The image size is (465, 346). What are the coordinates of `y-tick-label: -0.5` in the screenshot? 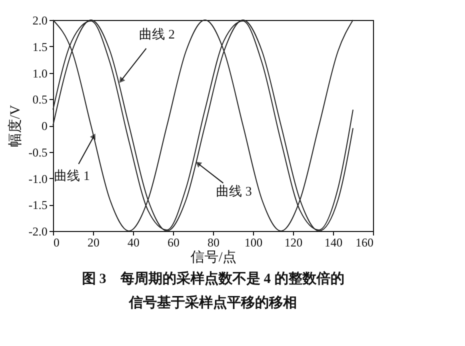 It's located at (38, 152).